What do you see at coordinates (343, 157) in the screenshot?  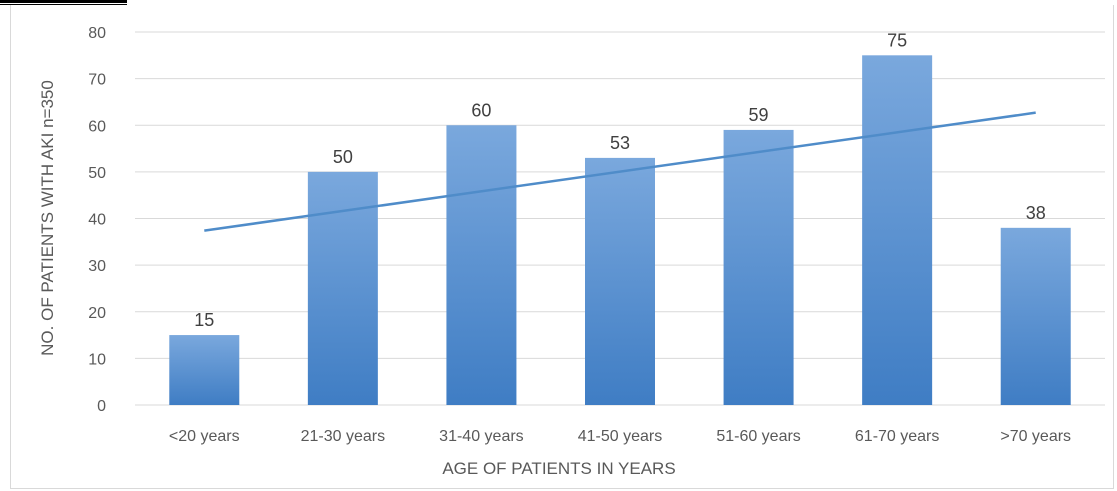 I see `data-label: 50` at bounding box center [343, 157].